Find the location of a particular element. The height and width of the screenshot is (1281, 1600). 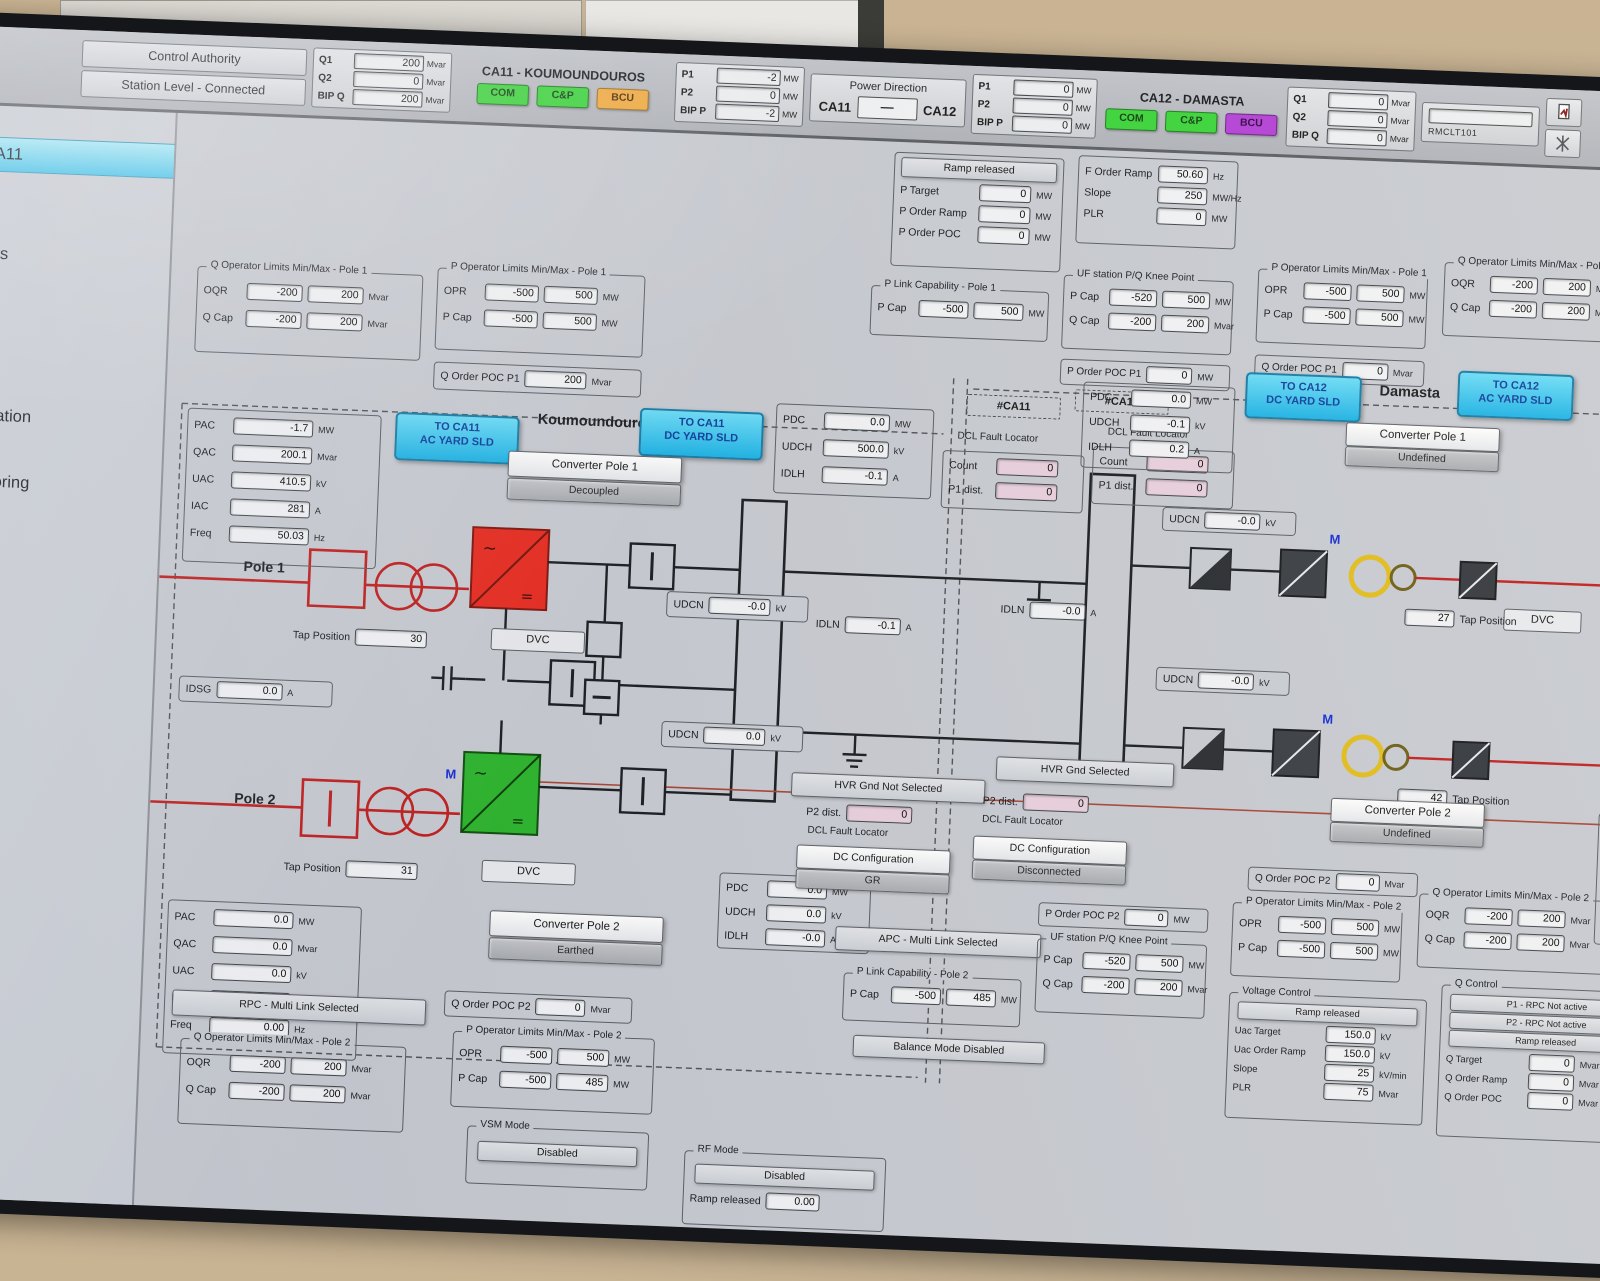

field-label: BIP P is located at coordinates (990, 122).